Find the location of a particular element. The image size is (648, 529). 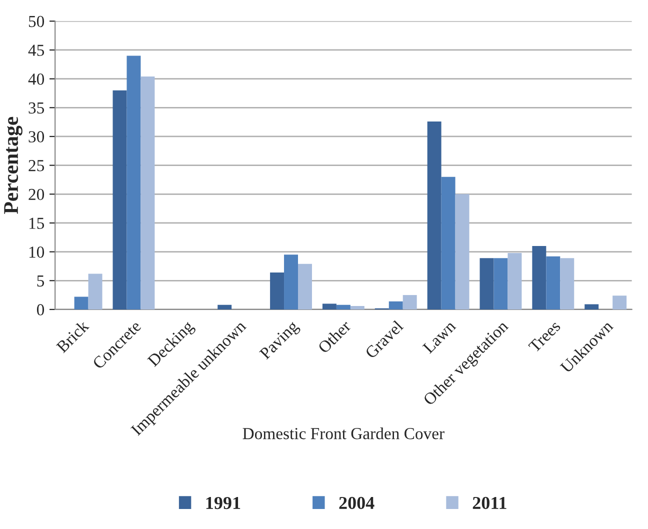

legend-label: 1991 is located at coordinates (223, 503).